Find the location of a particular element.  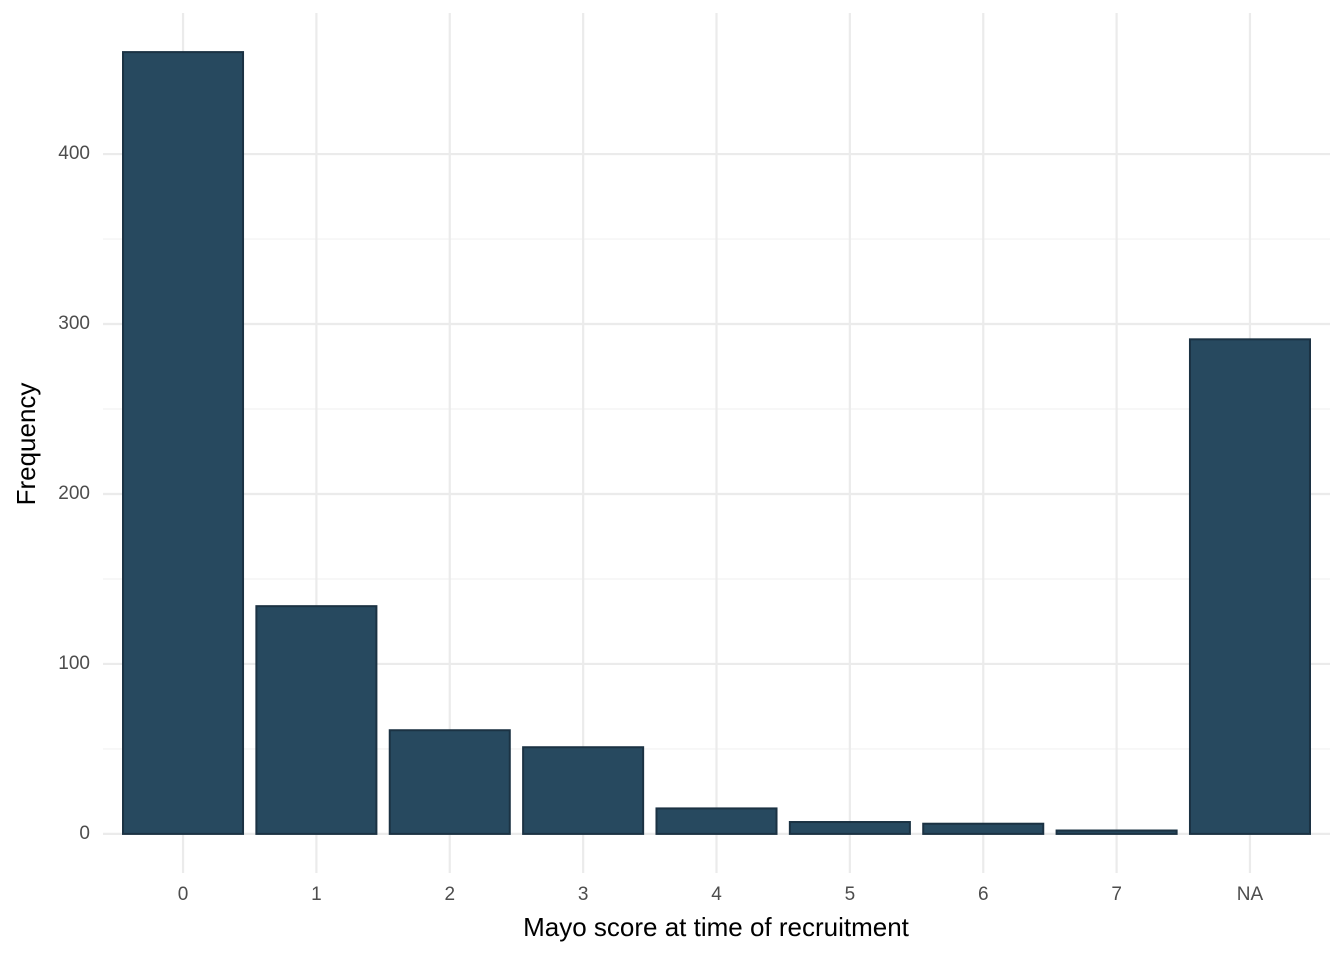

x-tick-label: 1 is located at coordinates (316, 894).